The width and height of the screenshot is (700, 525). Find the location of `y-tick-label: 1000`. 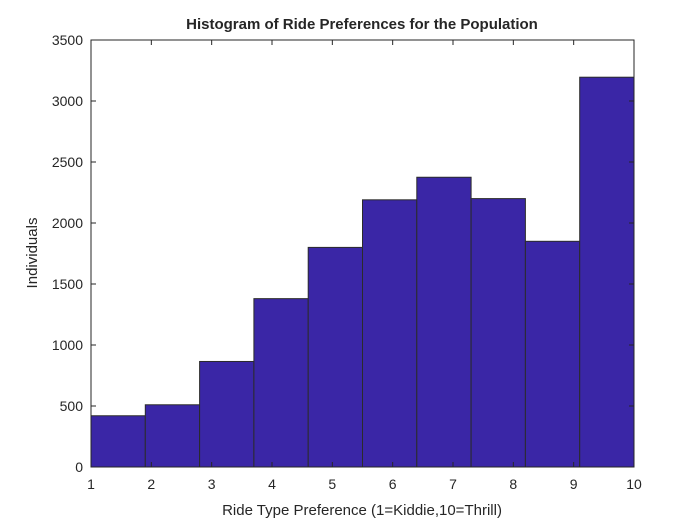

y-tick-label: 1000 is located at coordinates (67, 345).